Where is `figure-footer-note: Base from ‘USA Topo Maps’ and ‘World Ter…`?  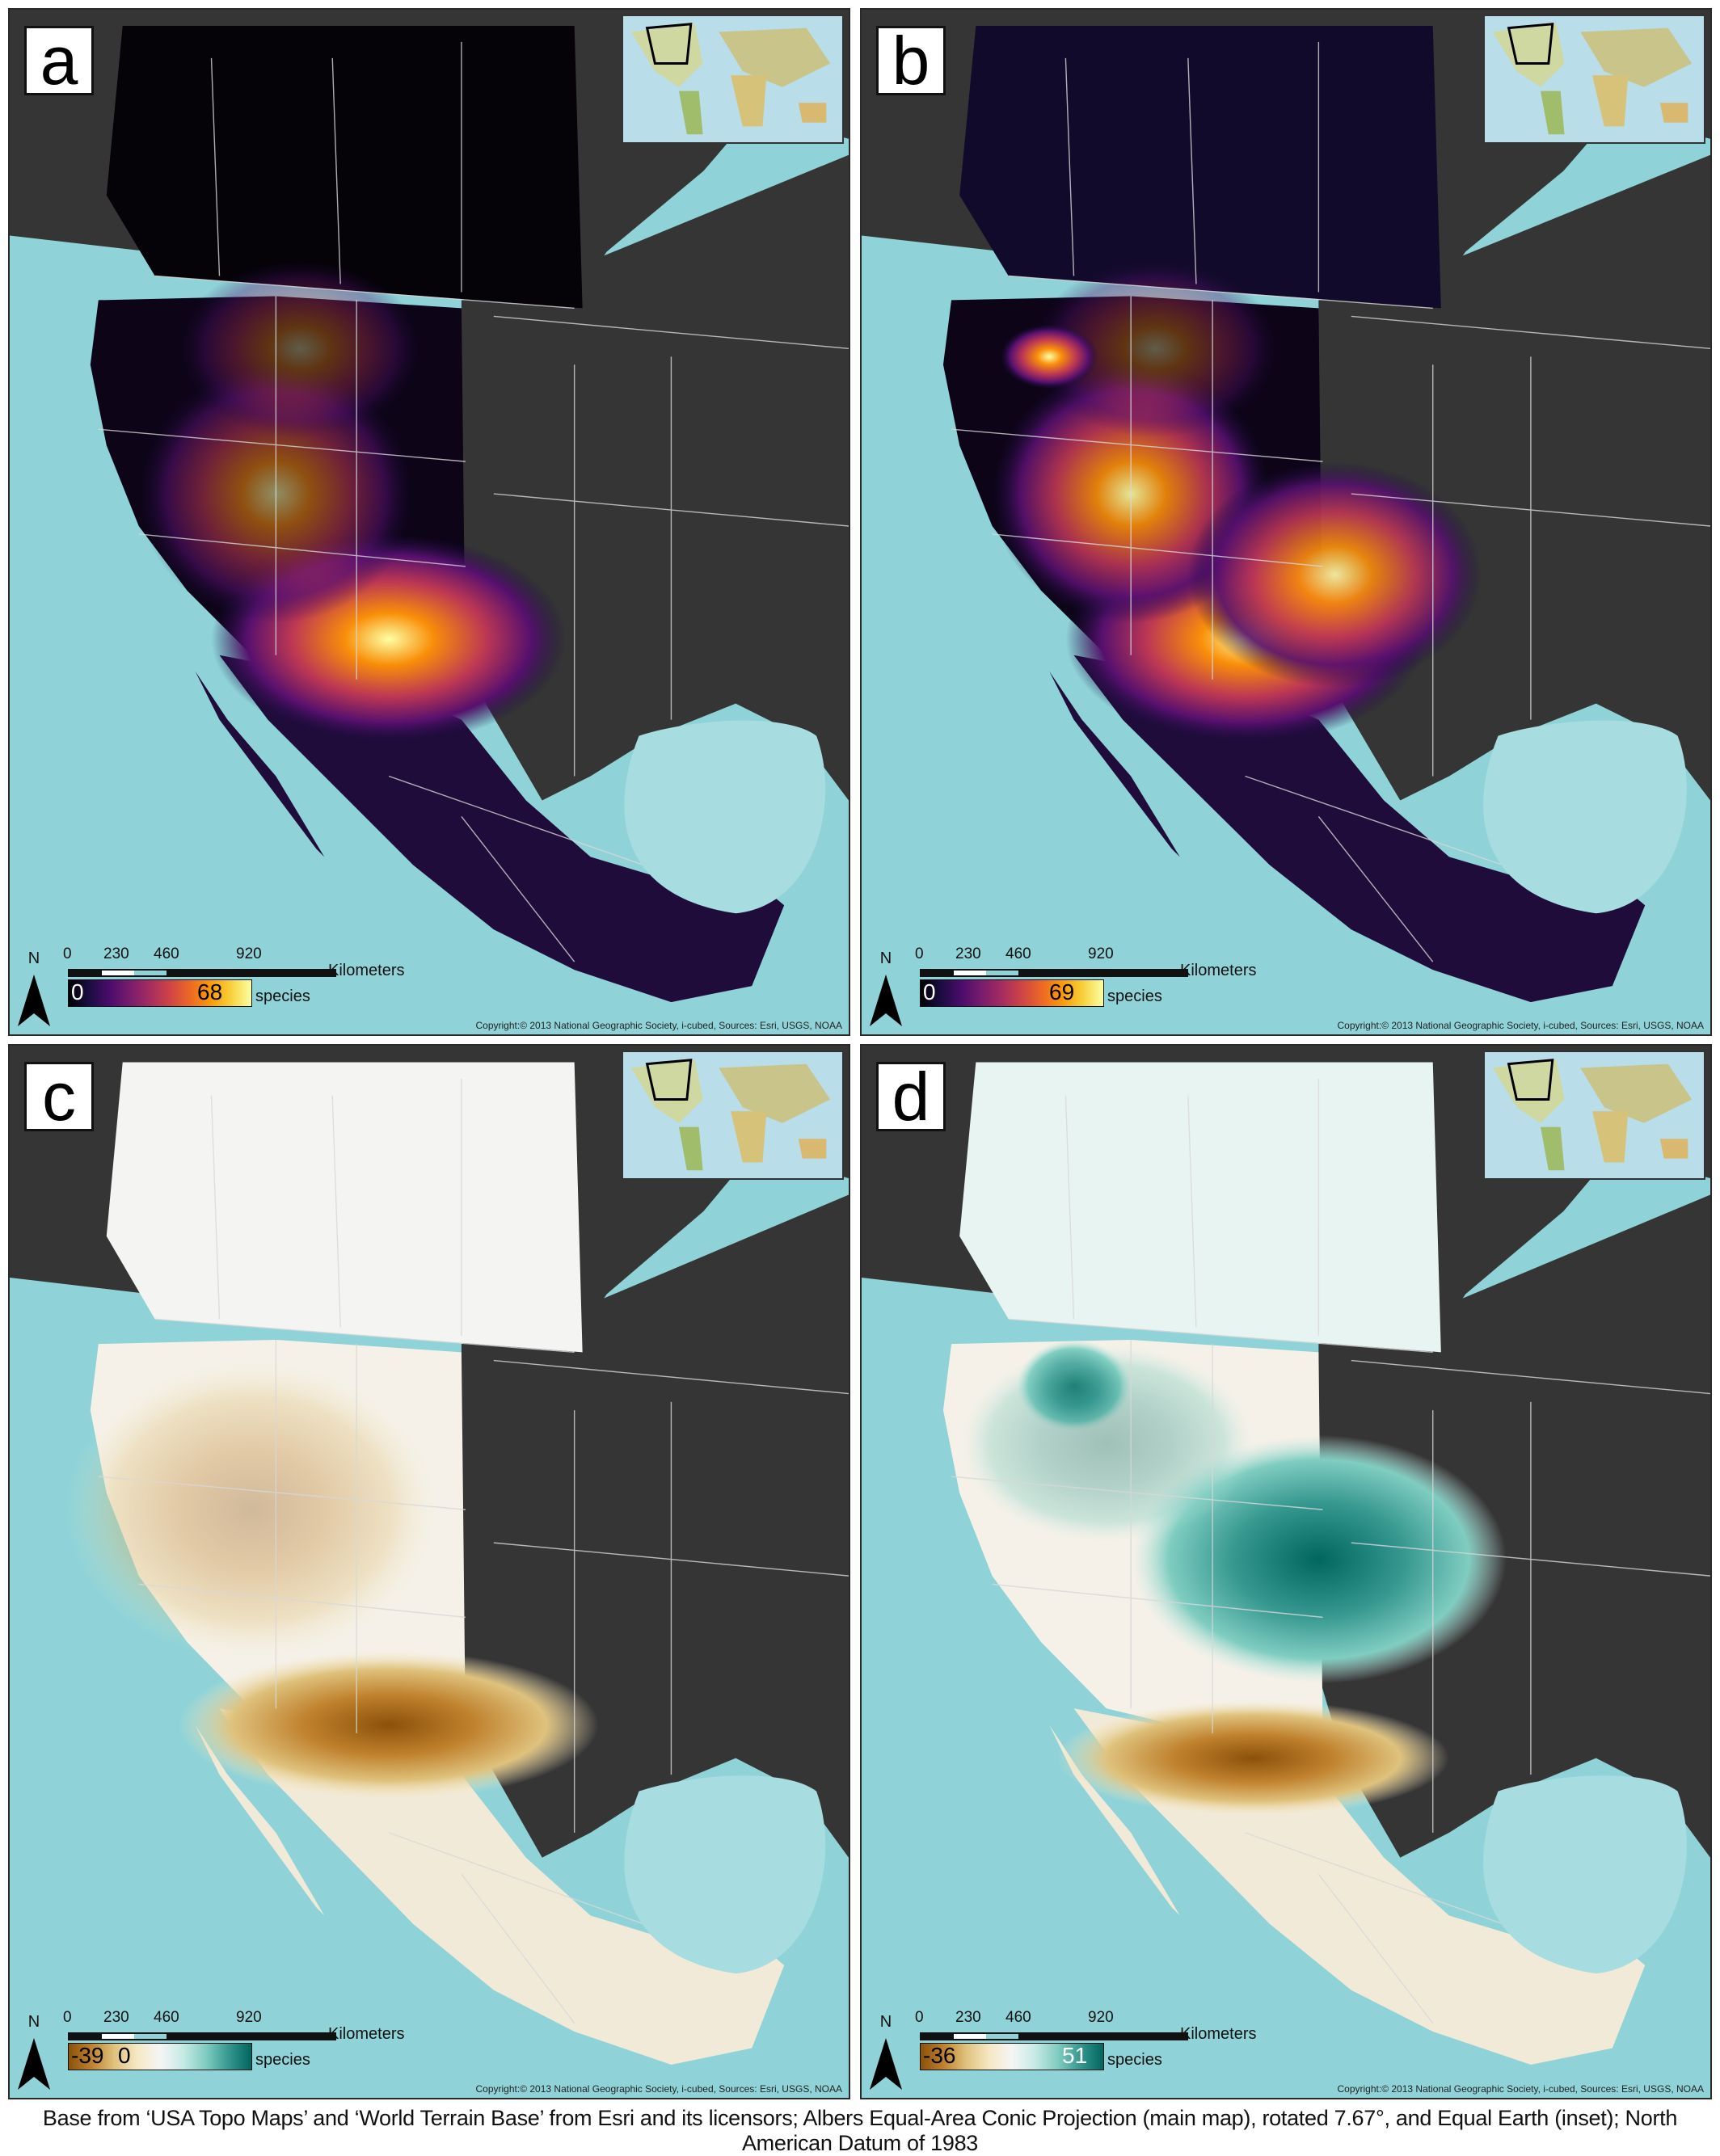 figure-footer-note: Base from ‘USA Topo Maps’ and ‘World Ter… is located at coordinates (860, 2130).